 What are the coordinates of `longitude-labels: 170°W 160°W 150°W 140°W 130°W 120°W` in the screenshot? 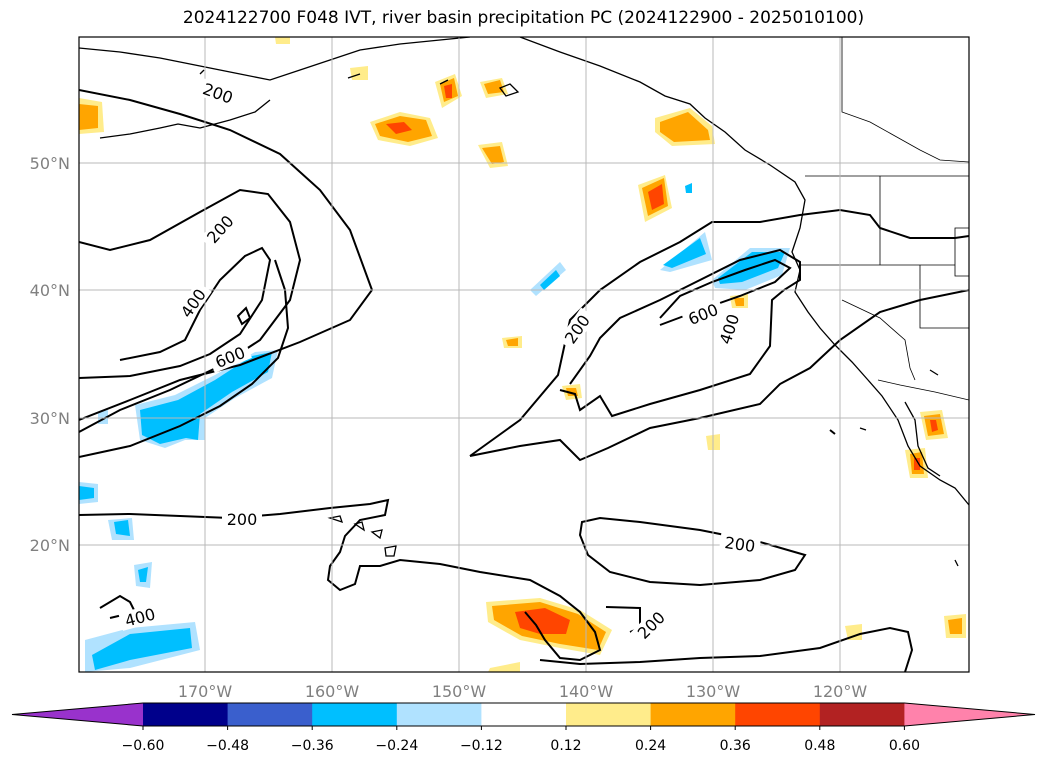 It's located at (523, 691).